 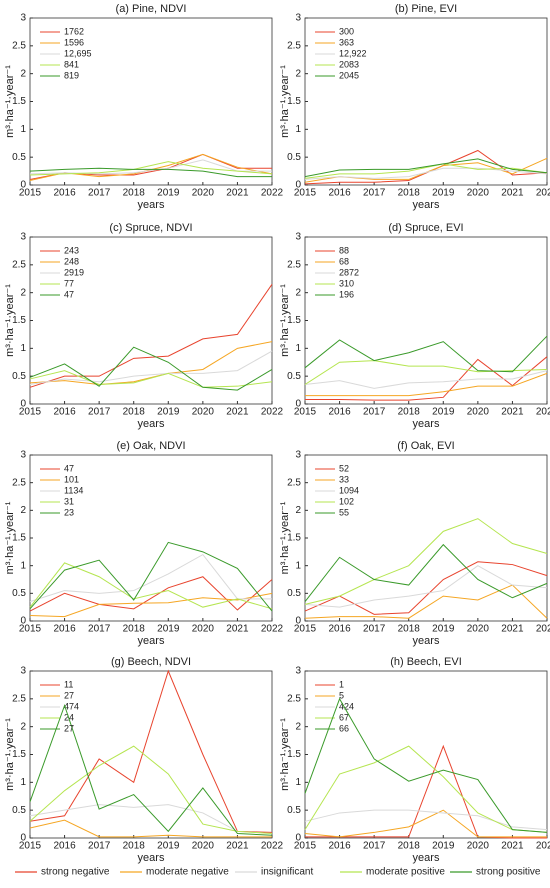 What do you see at coordinates (346, 283) in the screenshot?
I see `legend-label: 310` at bounding box center [346, 283].